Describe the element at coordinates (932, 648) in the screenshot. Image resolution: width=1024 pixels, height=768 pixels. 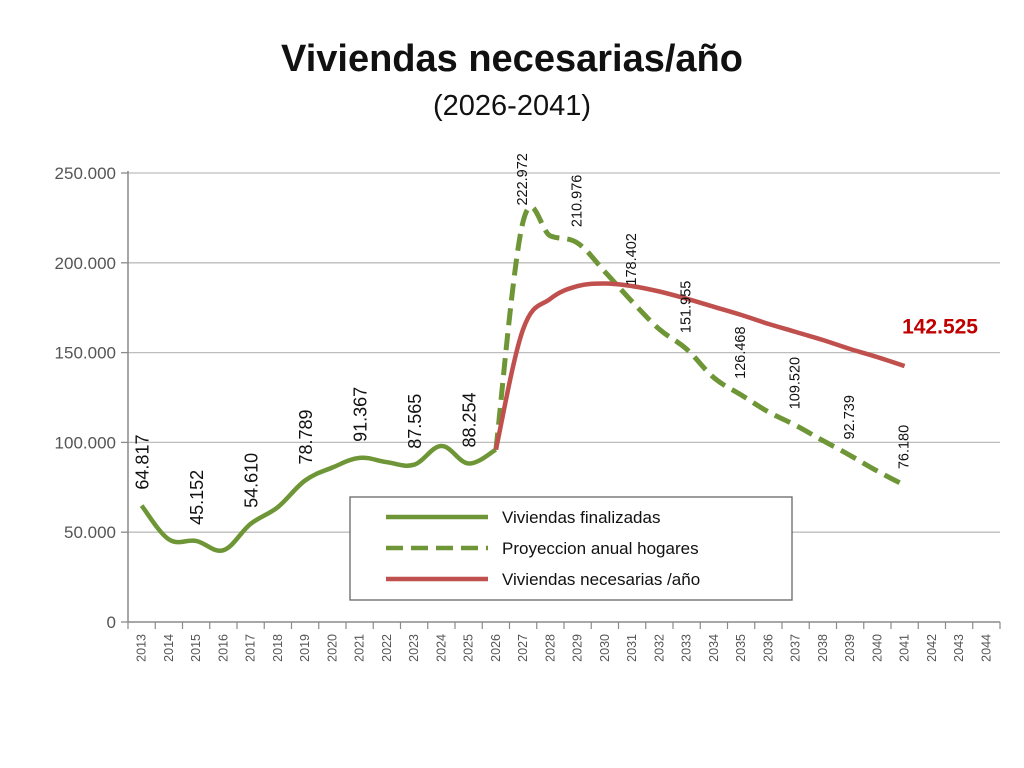
I see `x-tick-label: 2042` at that location.